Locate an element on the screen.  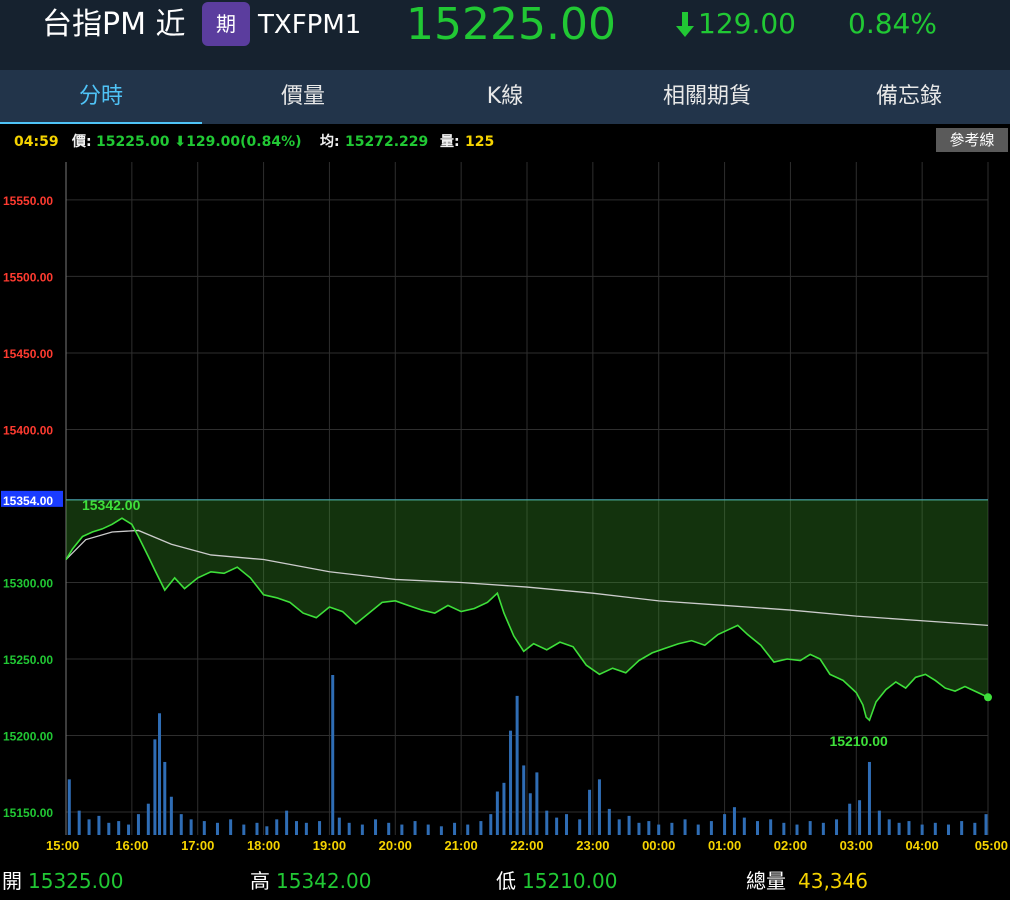
x-tick-label: 22:00 is located at coordinates (526, 845).